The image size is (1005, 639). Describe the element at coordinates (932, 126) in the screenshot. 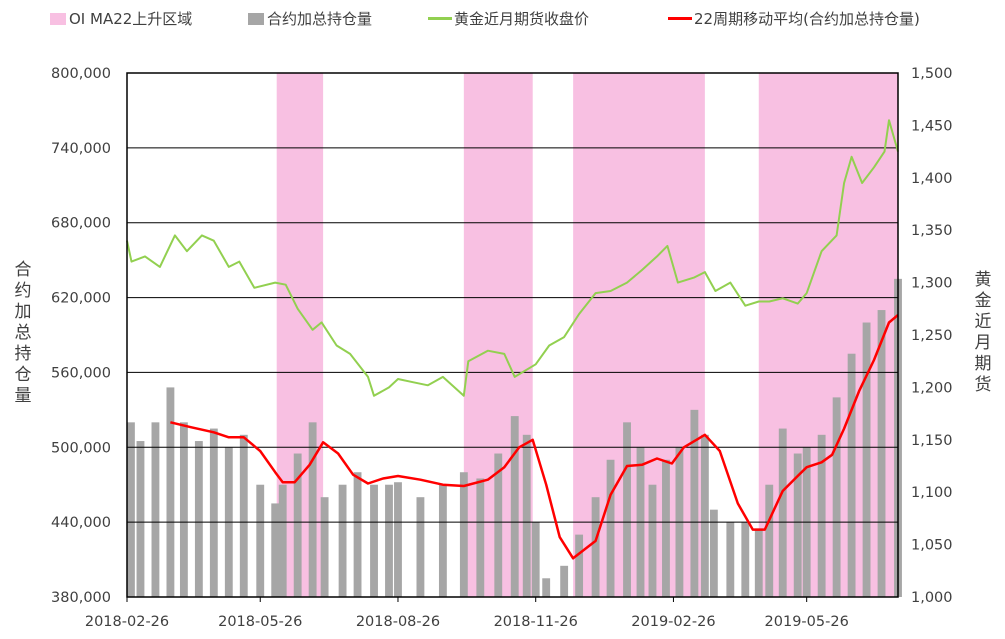

I see `right-tick-label-10: 1,450` at that location.